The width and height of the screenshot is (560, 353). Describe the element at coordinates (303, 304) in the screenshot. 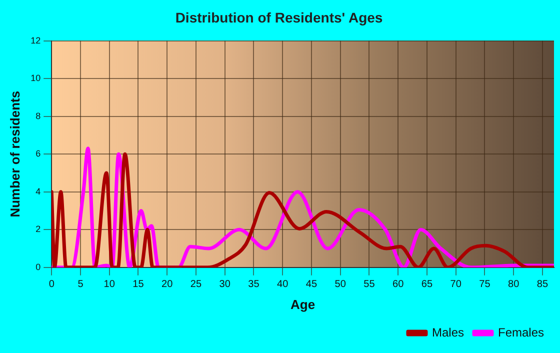

I see `x-axis-title: Age` at that location.